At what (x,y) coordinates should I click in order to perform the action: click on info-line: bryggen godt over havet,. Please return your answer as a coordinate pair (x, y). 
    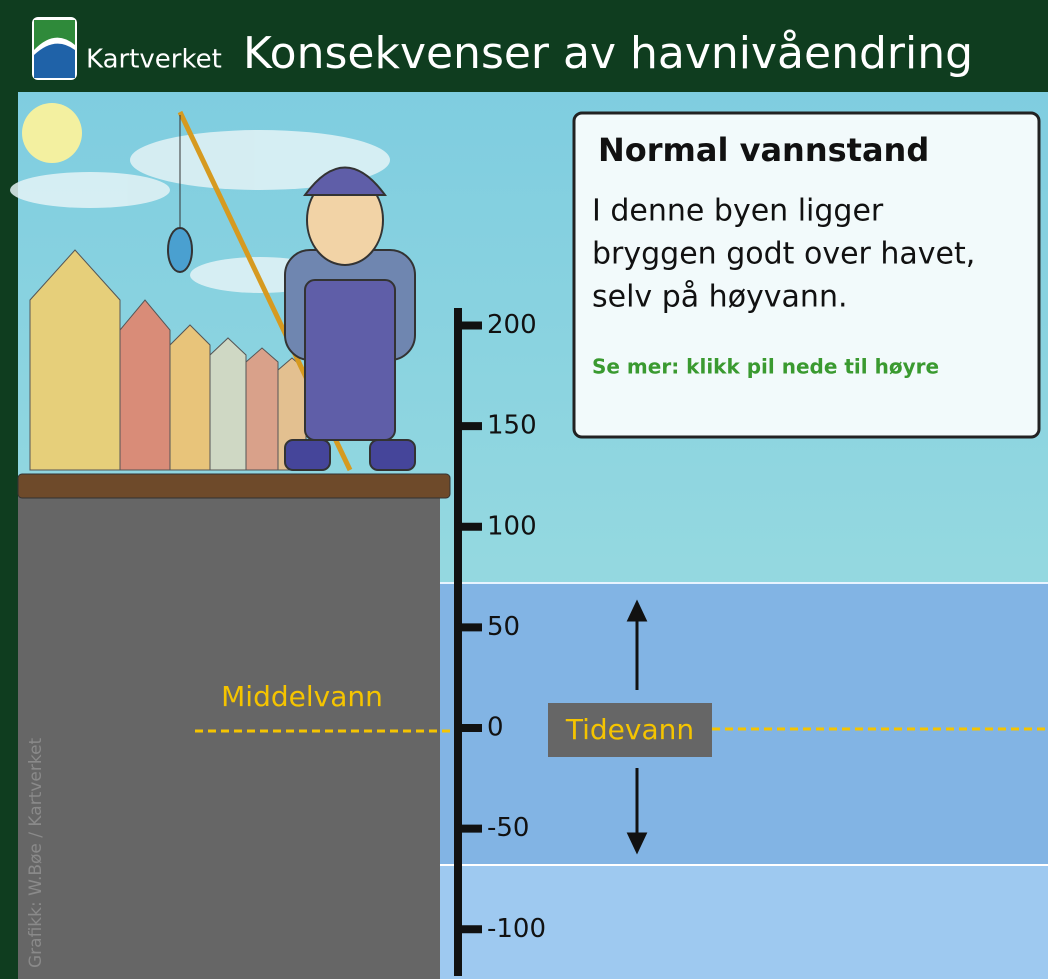
    Looking at the image, I should click on (783, 254).